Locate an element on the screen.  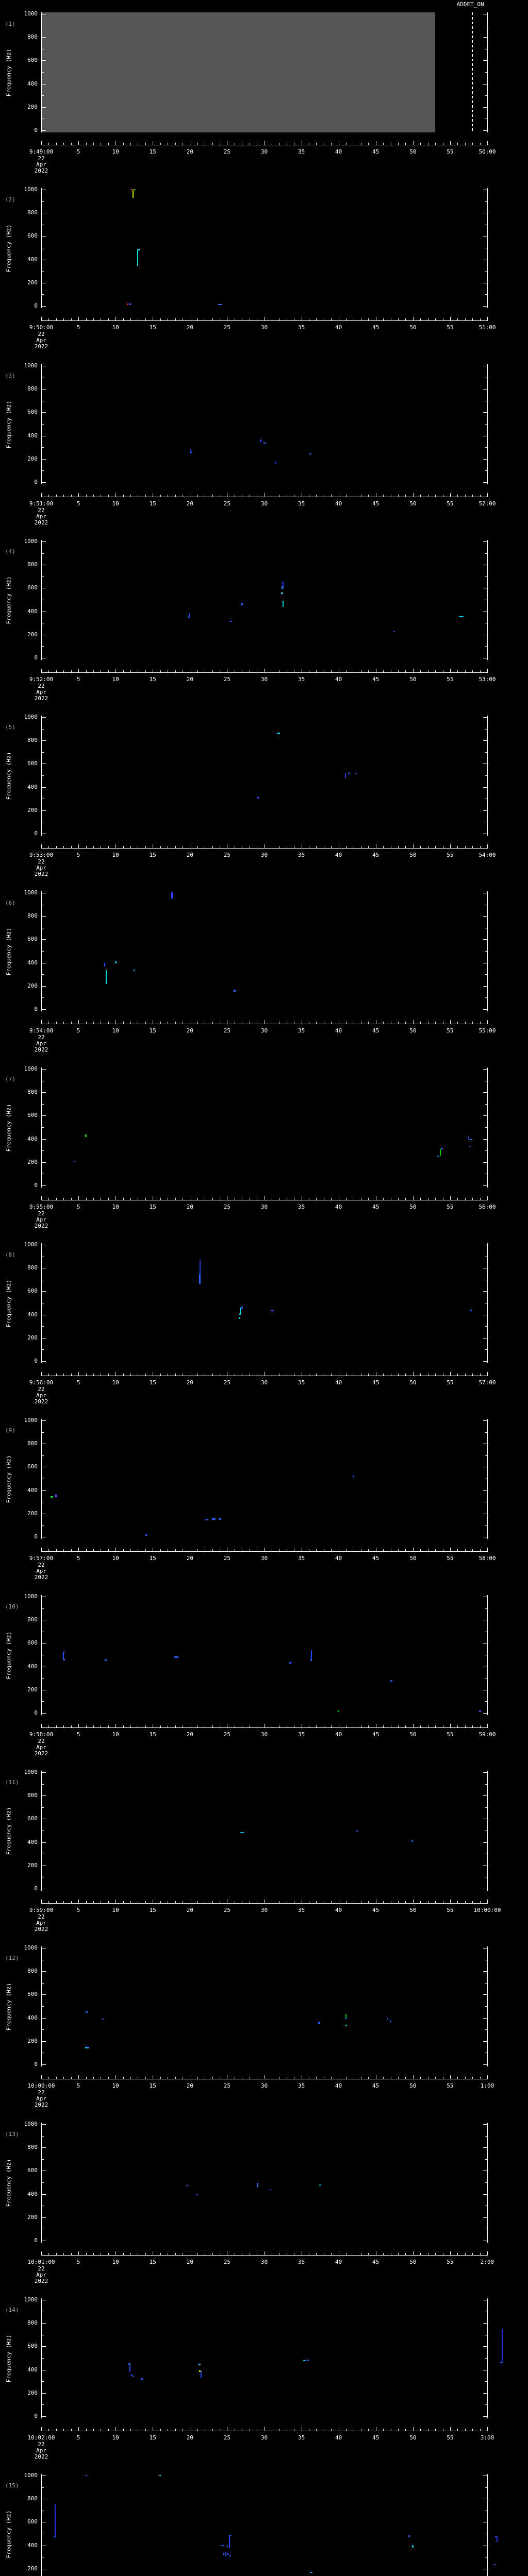
y-tick-label: 800 is located at coordinates (32, 1972).